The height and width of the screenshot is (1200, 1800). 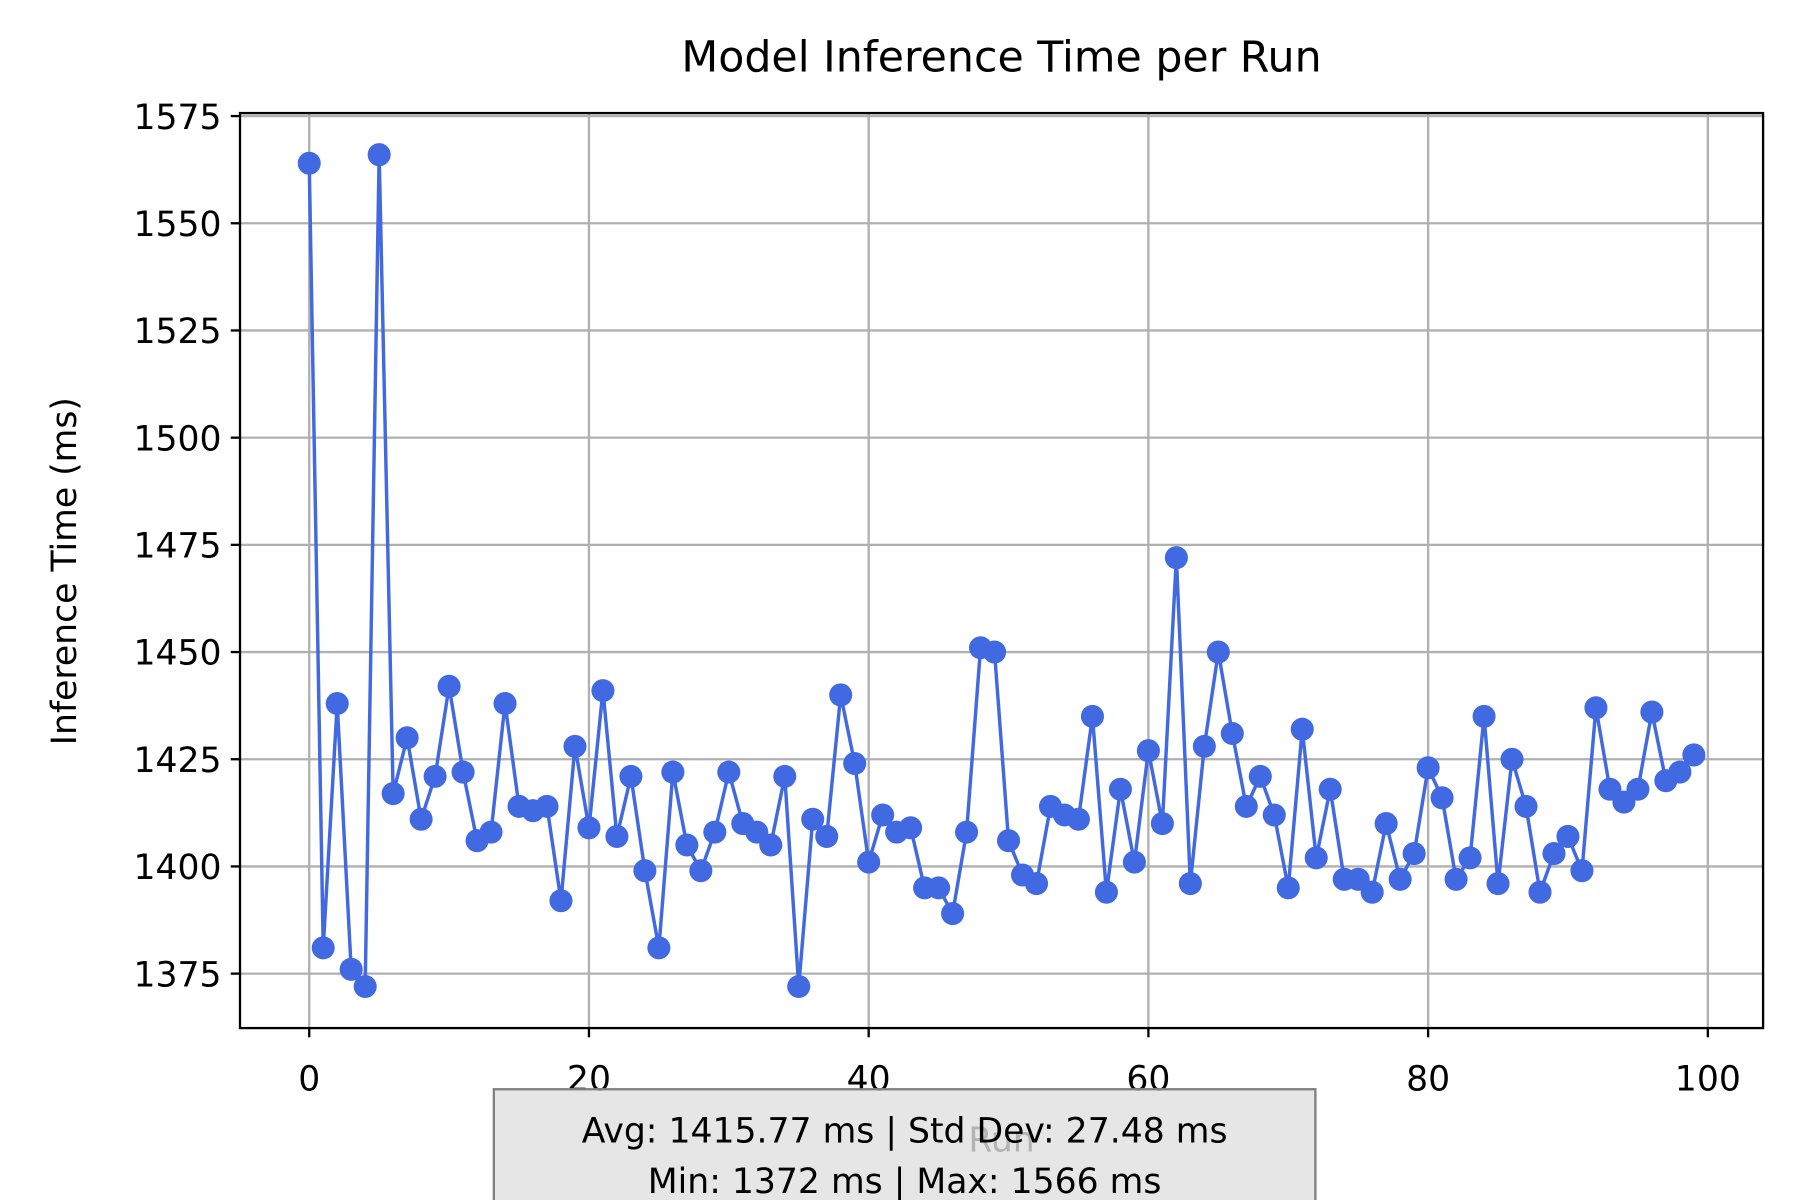 I want to click on y-tick-label: 1575, so click(x=177, y=118).